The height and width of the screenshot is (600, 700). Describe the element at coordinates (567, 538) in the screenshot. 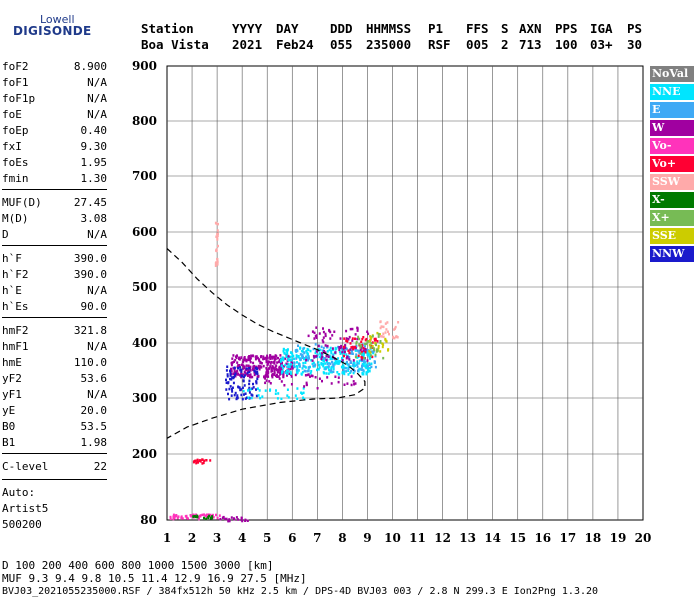

I see `x-tick-label: 17` at that location.